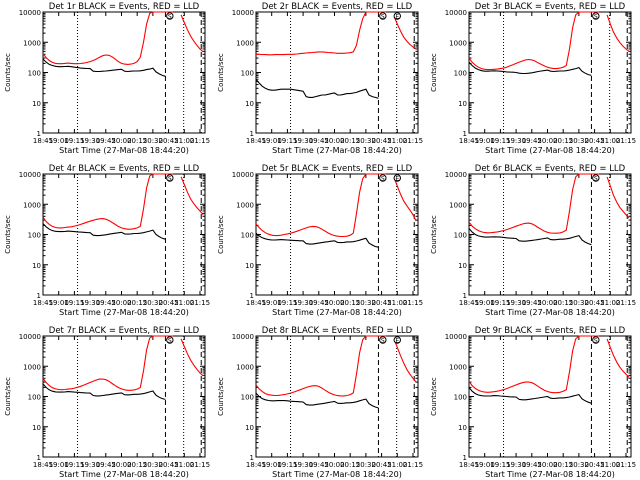 The image size is (640, 480). Describe the element at coordinates (550, 169) in the screenshot. I see `panel-title: Det 6r BLACK = Events, RED = LLD` at that location.